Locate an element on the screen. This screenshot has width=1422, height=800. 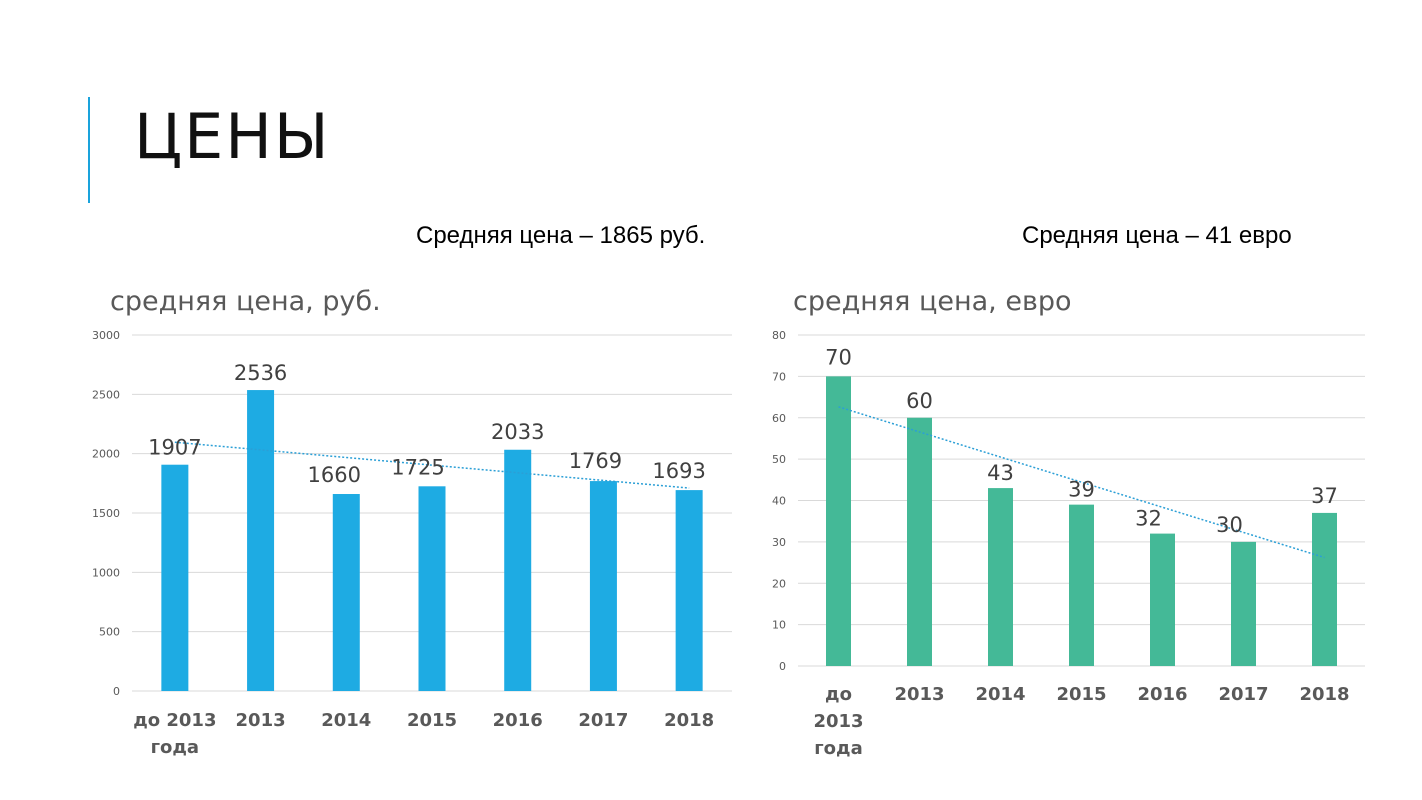
data-label-eur-4: 32 is located at coordinates (1148, 519).